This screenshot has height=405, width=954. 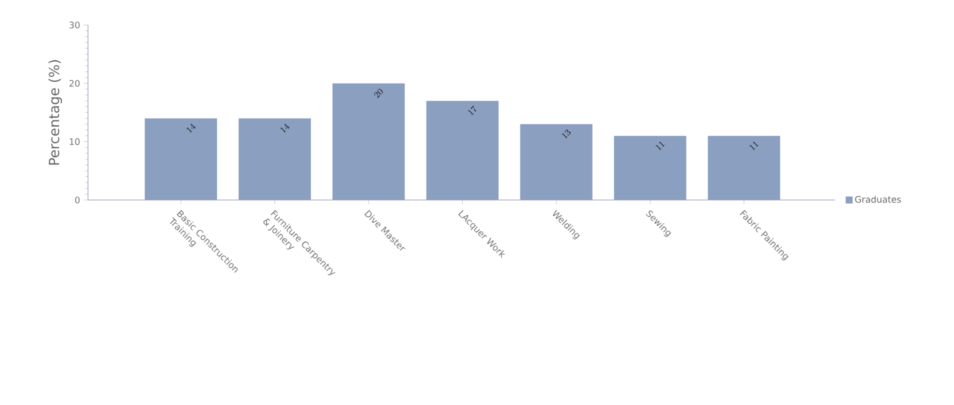 What do you see at coordinates (472, 111) in the screenshot?
I see `data-label: 17` at bounding box center [472, 111].